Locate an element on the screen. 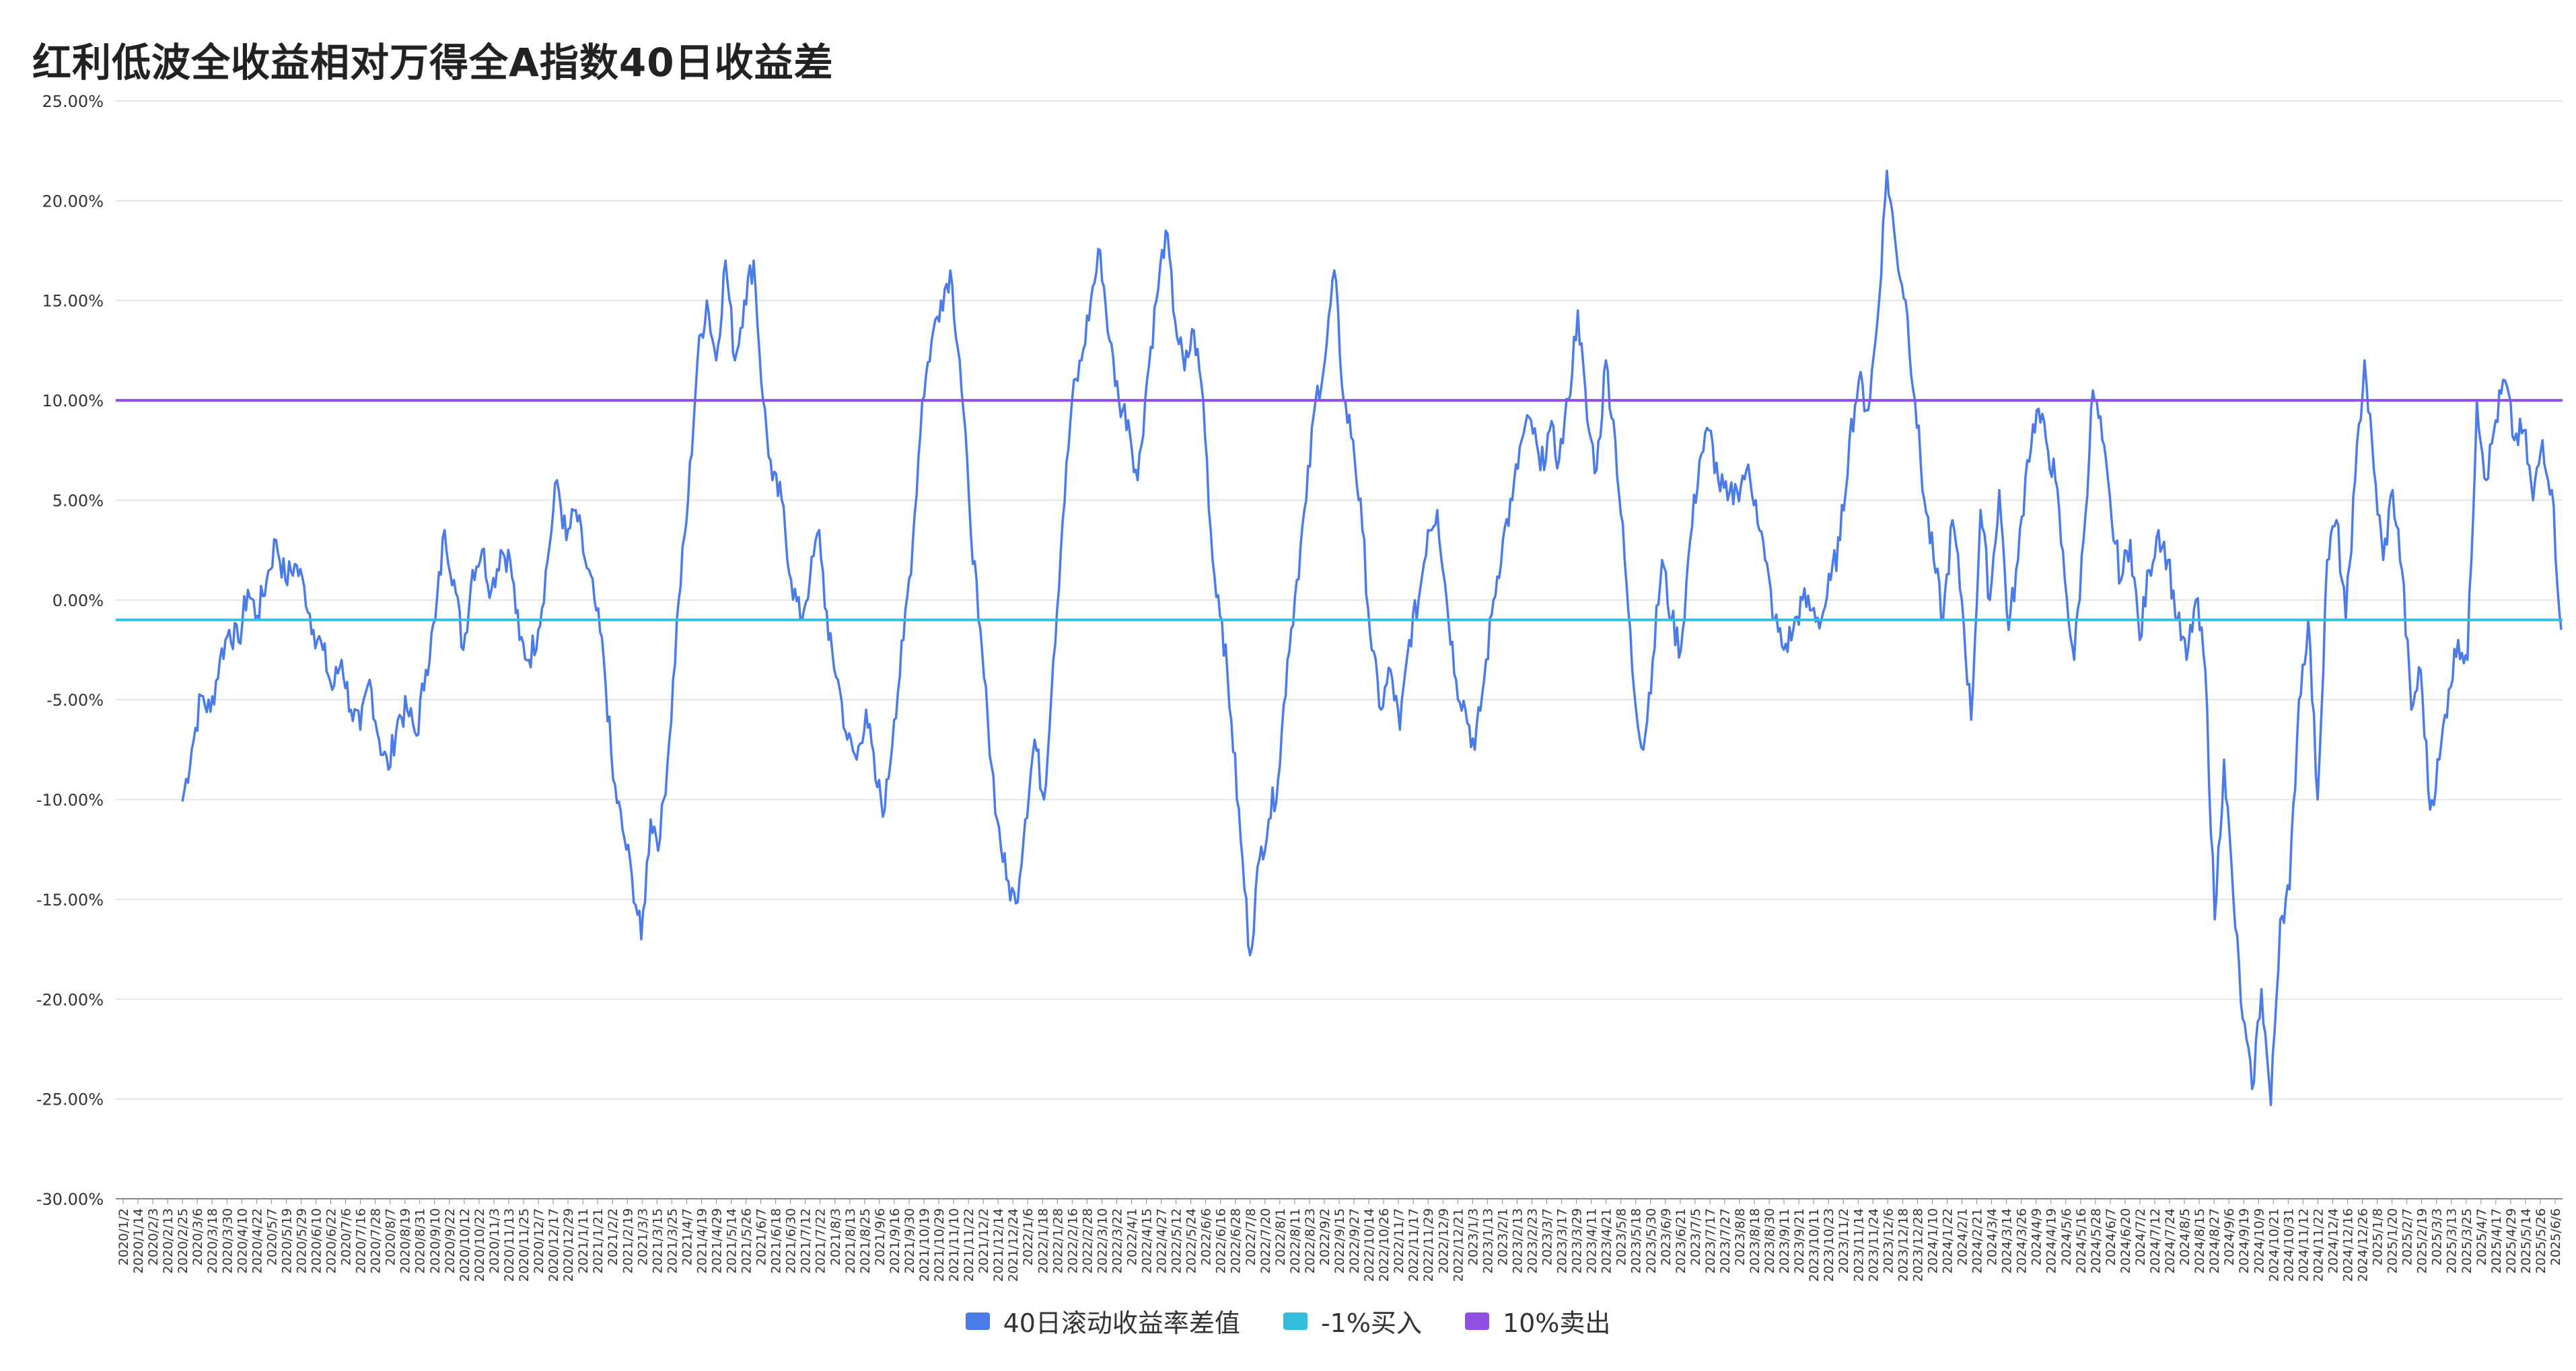 The image size is (2576, 1371). x-tick-label: 2020/8/19 is located at coordinates (405, 1240).